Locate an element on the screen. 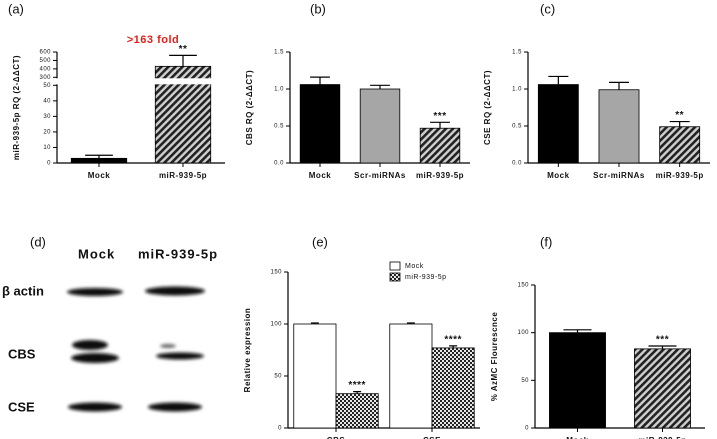 The width and height of the screenshot is (717, 439). y-tick-label: 400 is located at coordinates (45, 69).